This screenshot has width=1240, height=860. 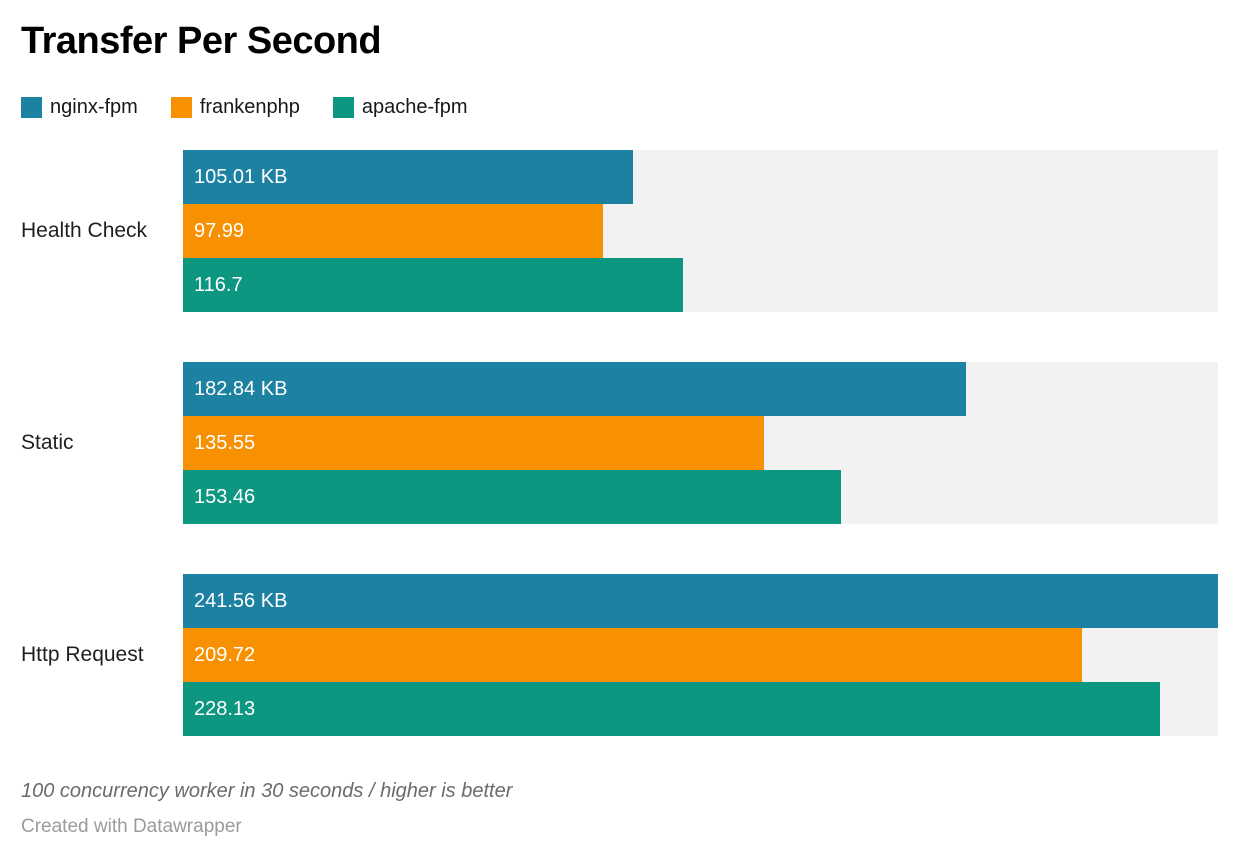 I want to click on bar-track: 241.56 KB, so click(x=700, y=601).